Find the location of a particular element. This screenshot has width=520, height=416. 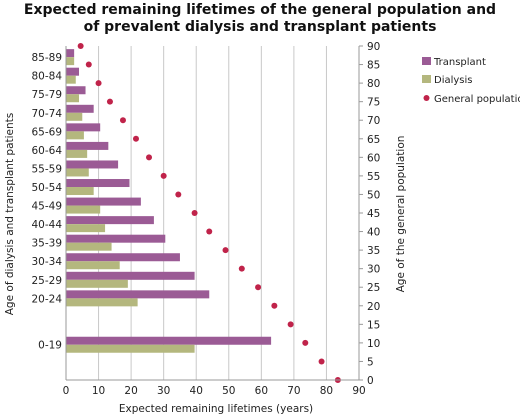

legend-swatch-transplant is located at coordinates (426, 61).